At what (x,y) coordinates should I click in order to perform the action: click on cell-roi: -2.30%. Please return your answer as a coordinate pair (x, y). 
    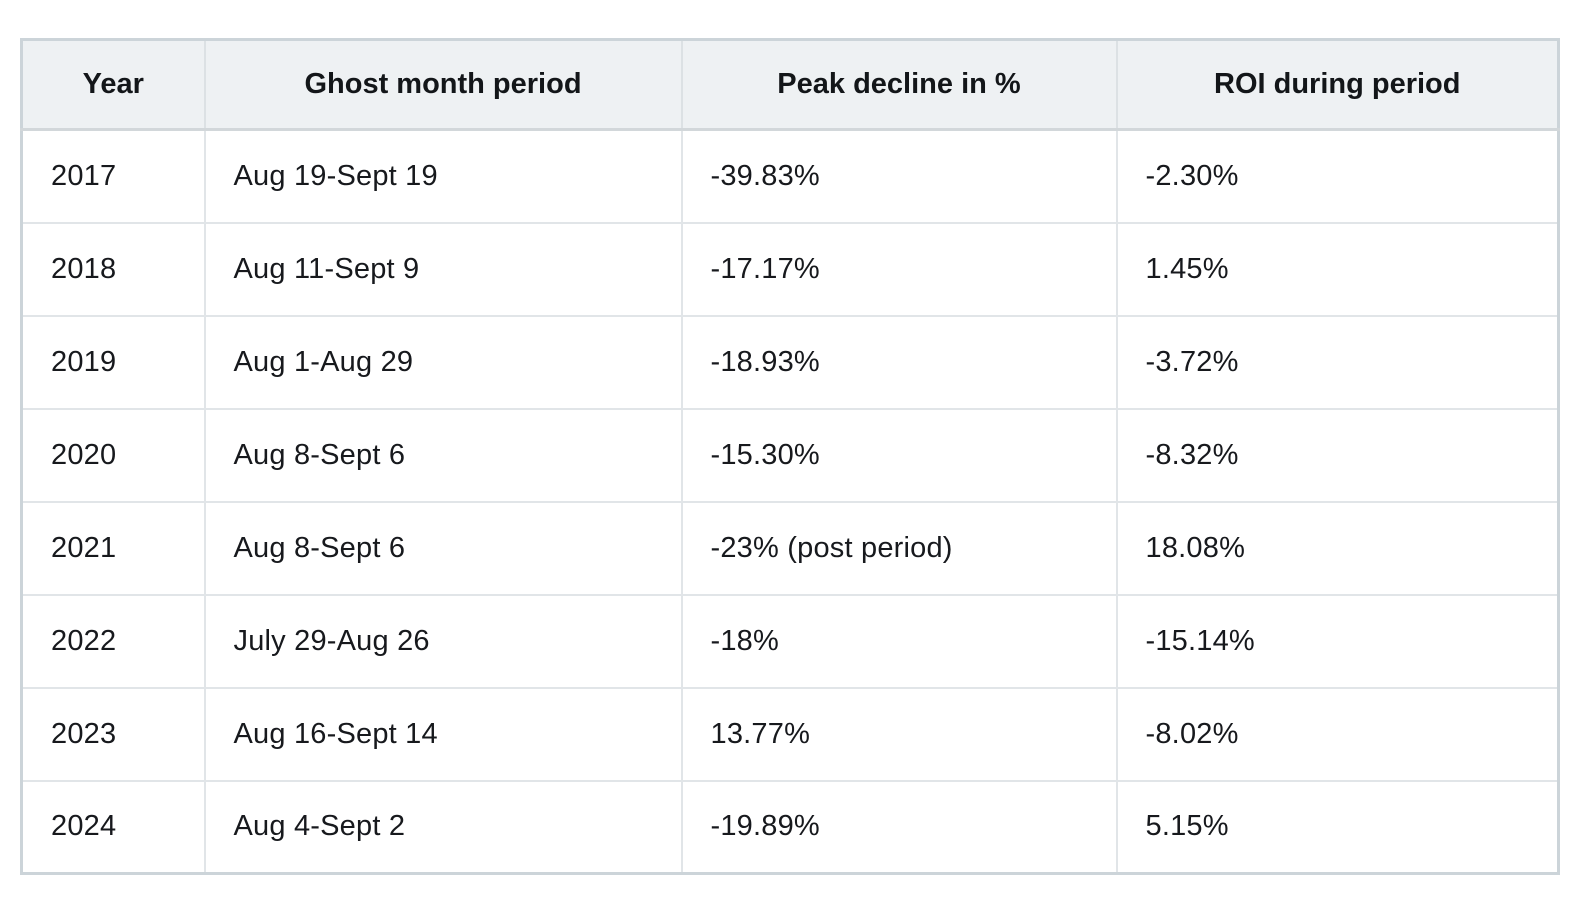
    Looking at the image, I should click on (1337, 176).